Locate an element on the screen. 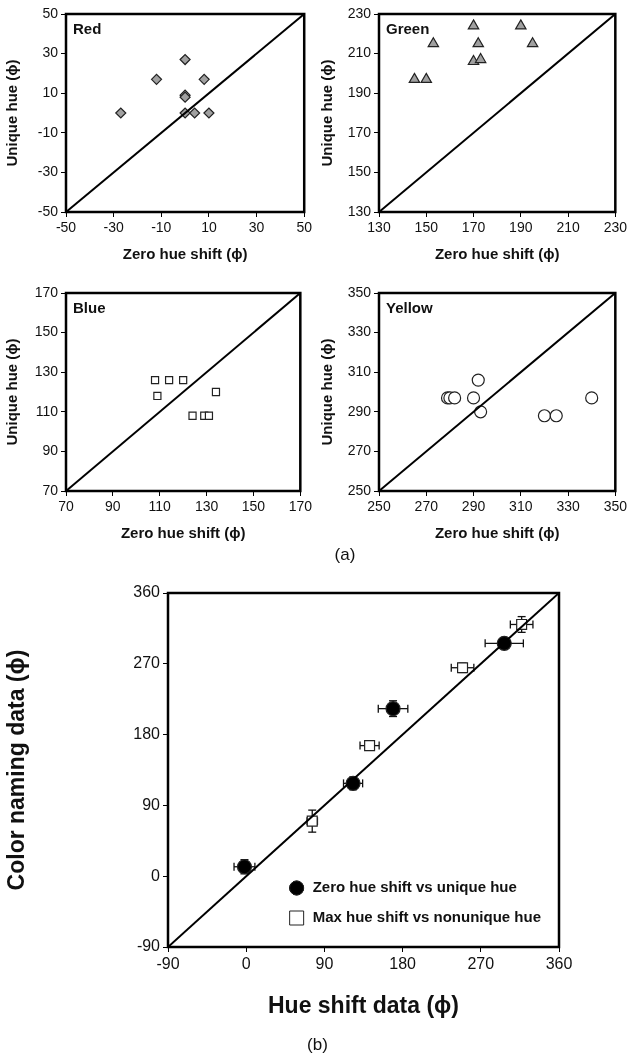 The image size is (635, 1055). x-tick-label: 0 is located at coordinates (246, 964).